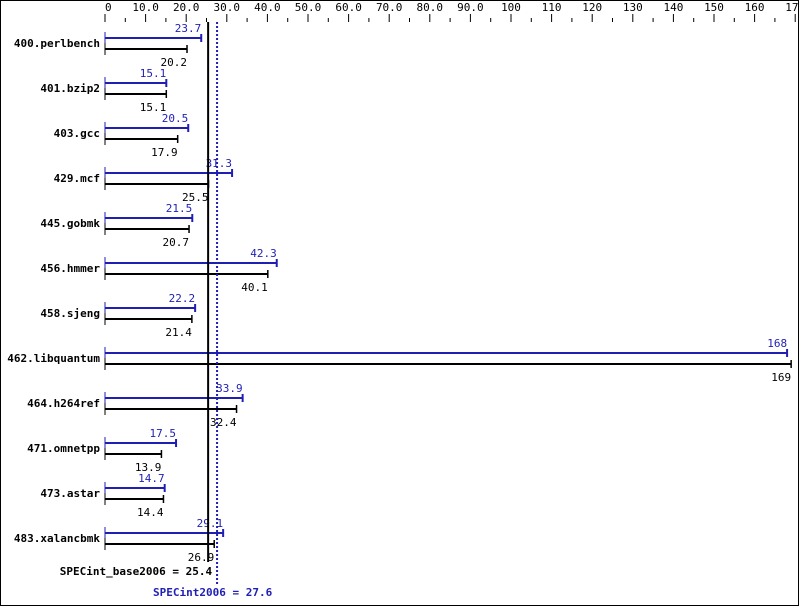  What do you see at coordinates (174, 62) in the screenshot?
I see `base-value-label: 20.2` at bounding box center [174, 62].